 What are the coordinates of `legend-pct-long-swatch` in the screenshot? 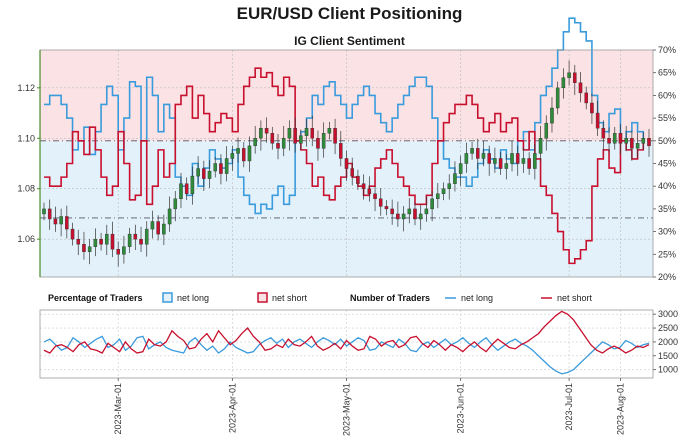 It's located at (167, 297).